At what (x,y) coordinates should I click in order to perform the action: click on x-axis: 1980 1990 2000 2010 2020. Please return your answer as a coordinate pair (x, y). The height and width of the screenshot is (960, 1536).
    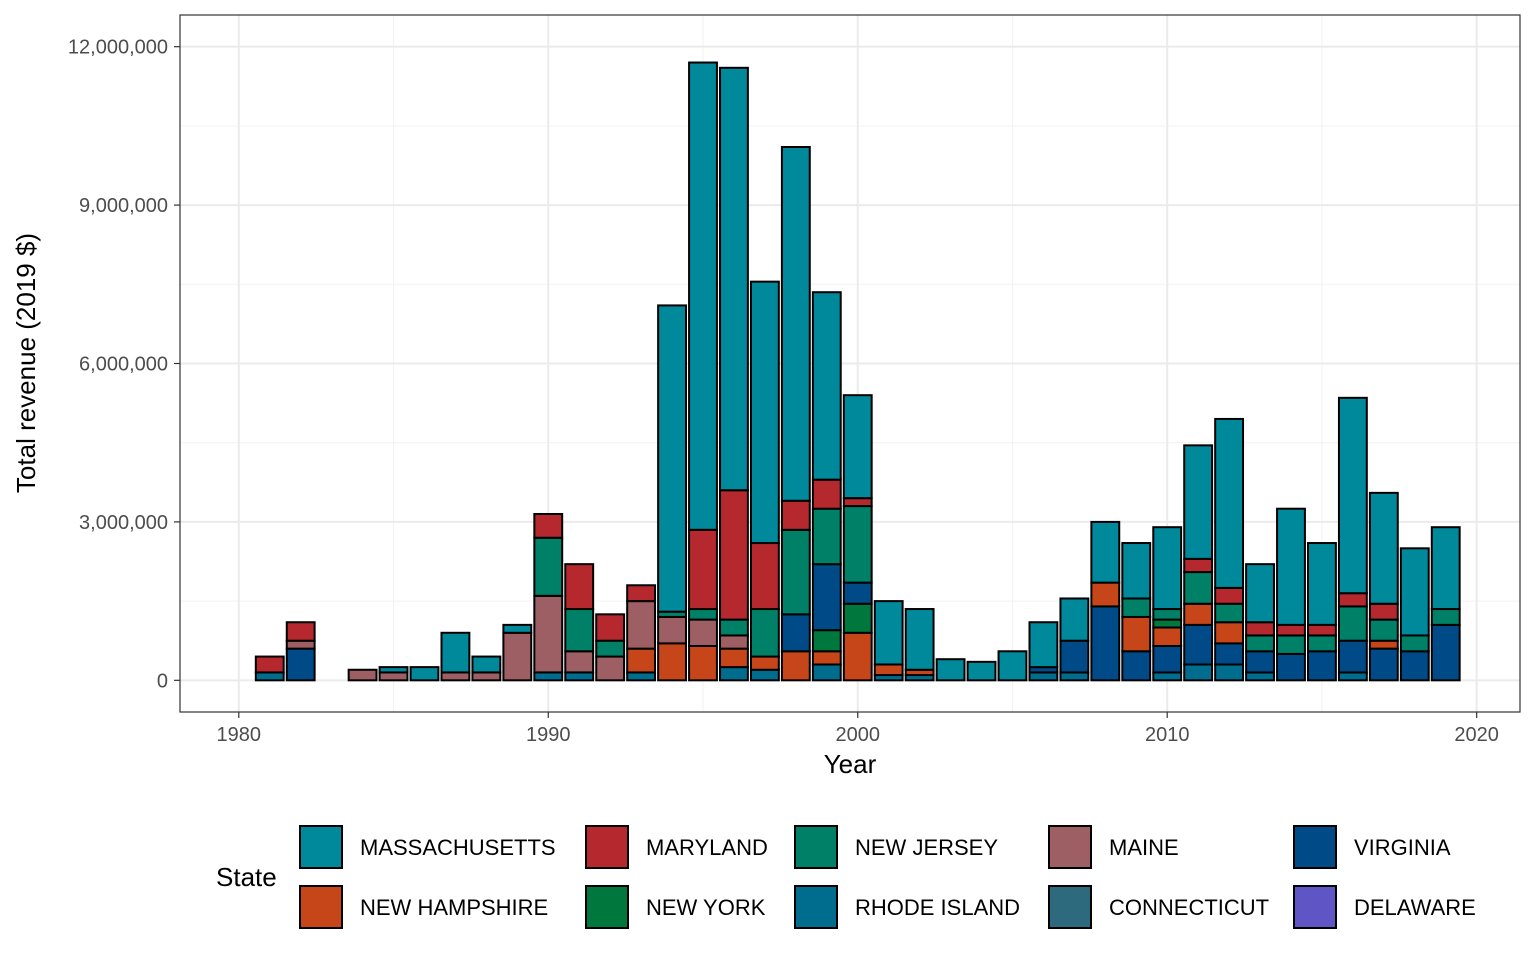
    Looking at the image, I should click on (858, 729).